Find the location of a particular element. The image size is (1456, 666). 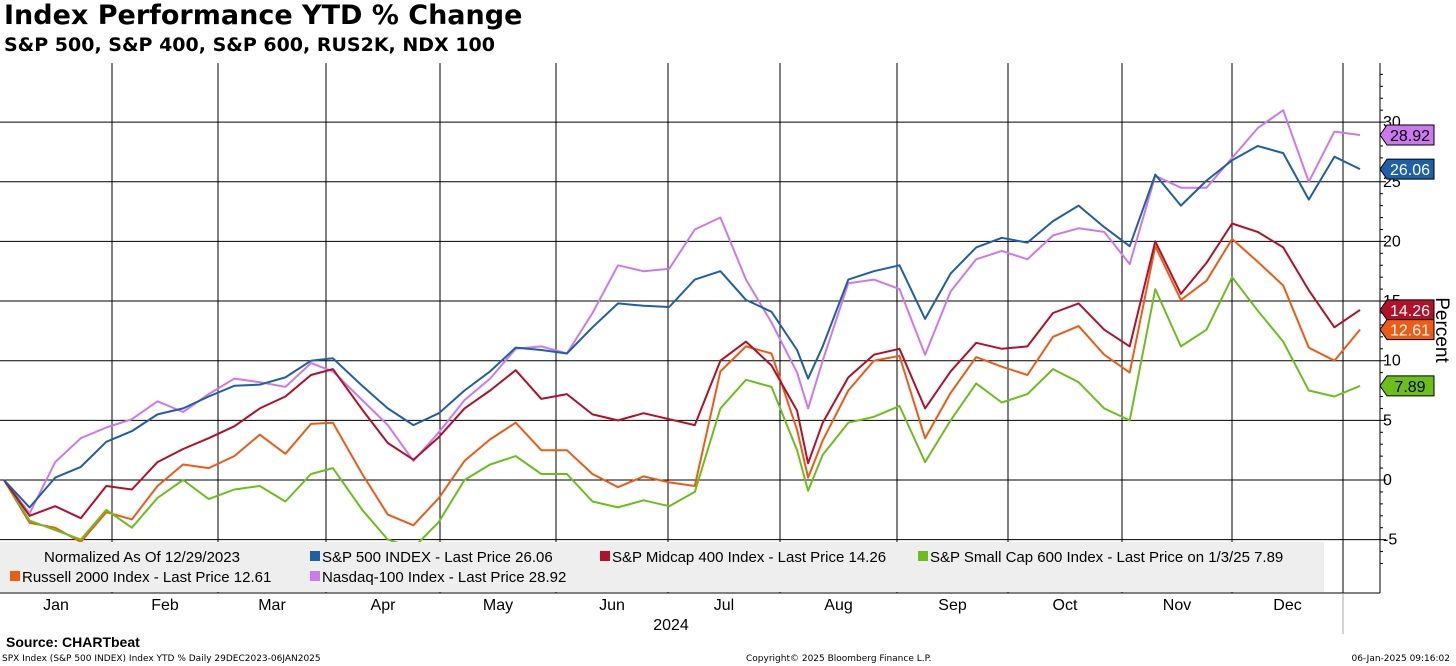

legend-label: Nasdaq-100 Index - Last Price 28.92 is located at coordinates (444, 577).